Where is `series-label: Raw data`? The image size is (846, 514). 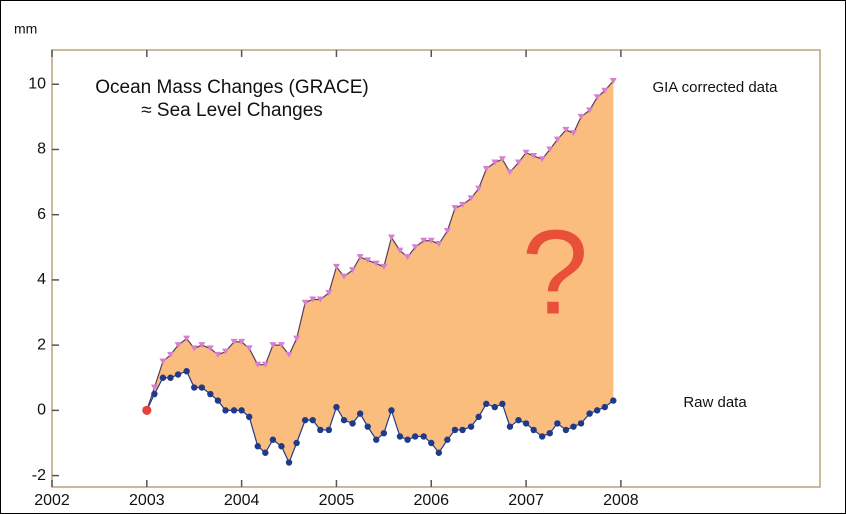 series-label: Raw data is located at coordinates (715, 402).